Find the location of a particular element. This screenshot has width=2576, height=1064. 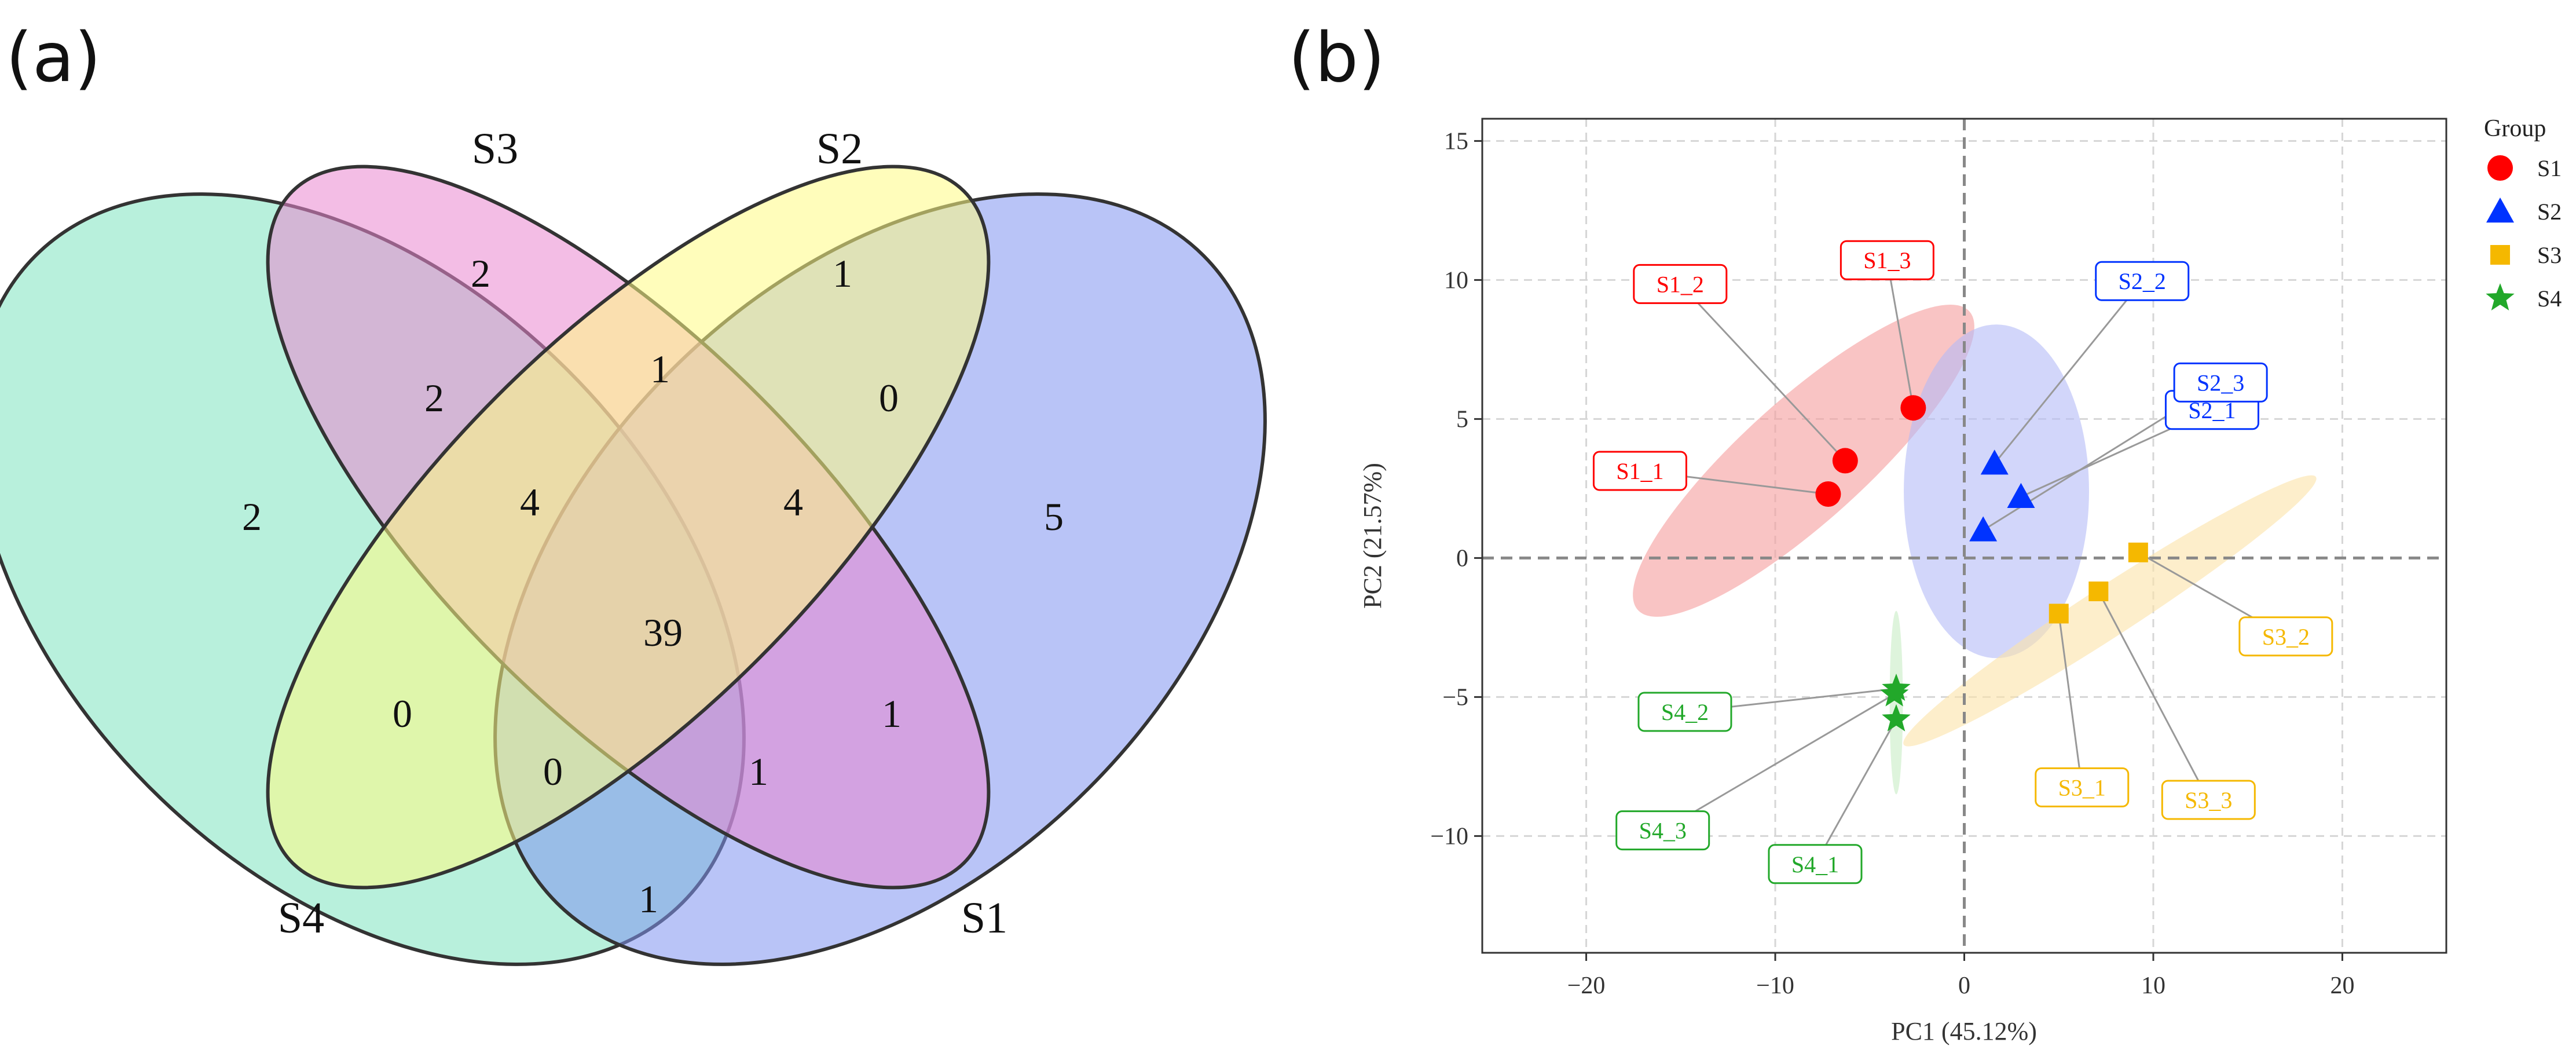

venn-count: 39 is located at coordinates (663, 633).